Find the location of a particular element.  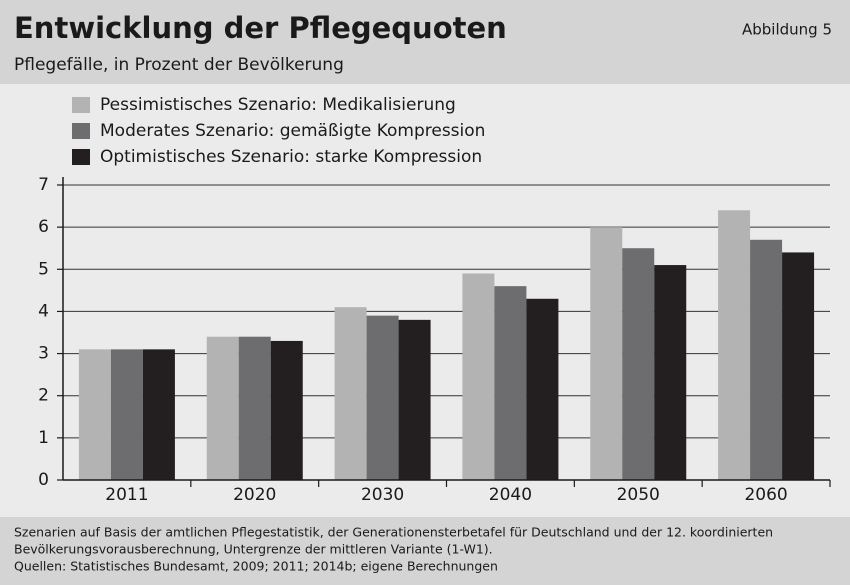

y-tick-label: 3 is located at coordinates (43, 354).